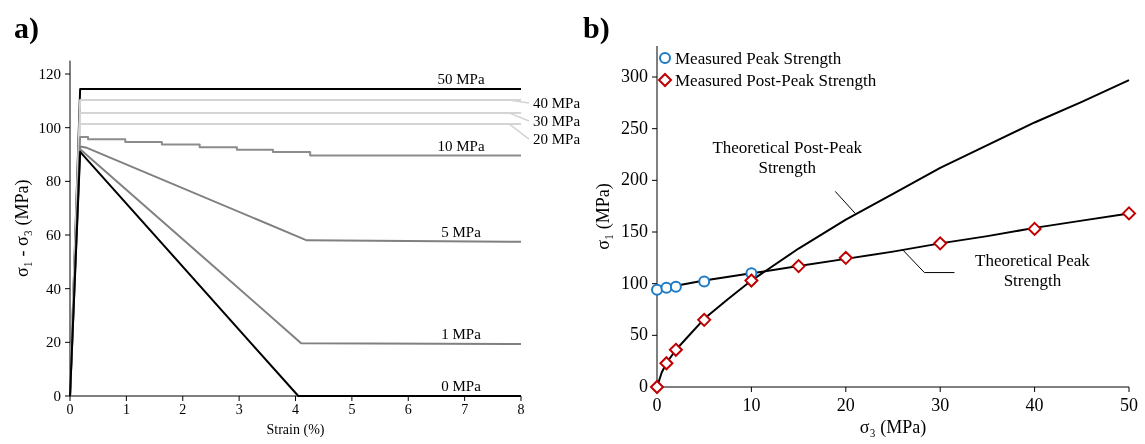  What do you see at coordinates (1033, 270) in the screenshot?
I see `annotation: Theoretical Peak Strength` at bounding box center [1033, 270].